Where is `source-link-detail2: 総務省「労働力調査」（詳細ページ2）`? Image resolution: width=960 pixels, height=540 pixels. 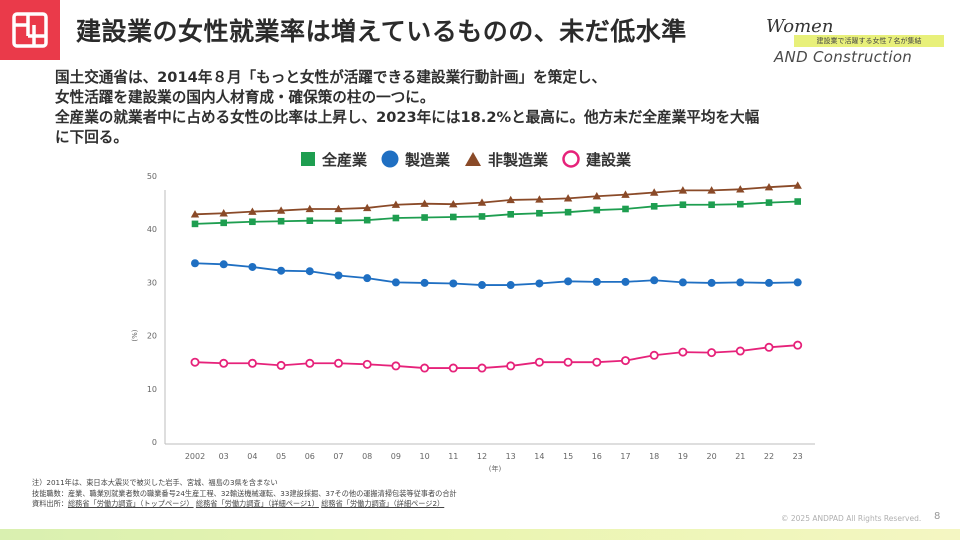 source-link-detail2: 総務省「労働力調査」（詳細ページ2） is located at coordinates (383, 503).